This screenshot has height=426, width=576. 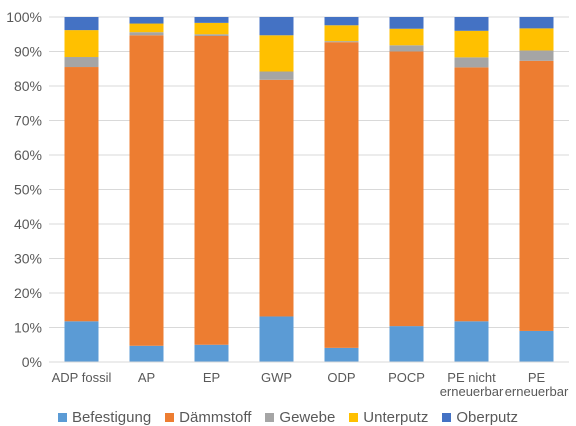 What do you see at coordinates (146, 377) in the screenshot?
I see `x-tick-label: AP` at bounding box center [146, 377].